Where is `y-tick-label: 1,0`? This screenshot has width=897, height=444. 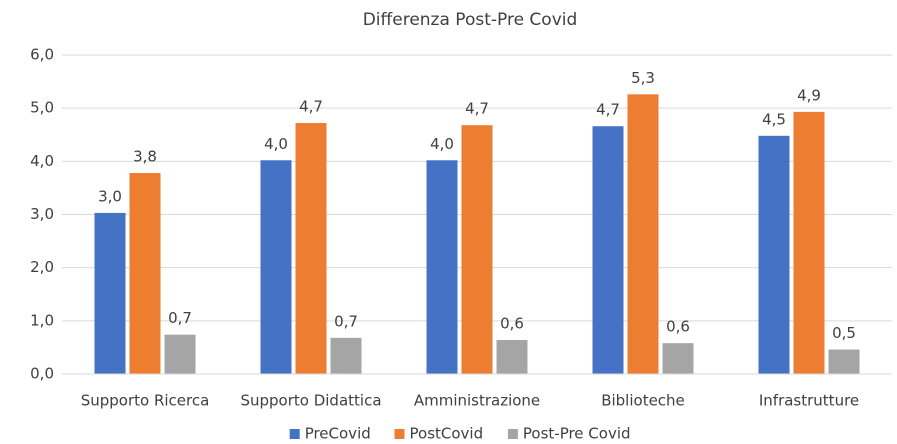 y-tick-label: 1,0 is located at coordinates (42, 320).